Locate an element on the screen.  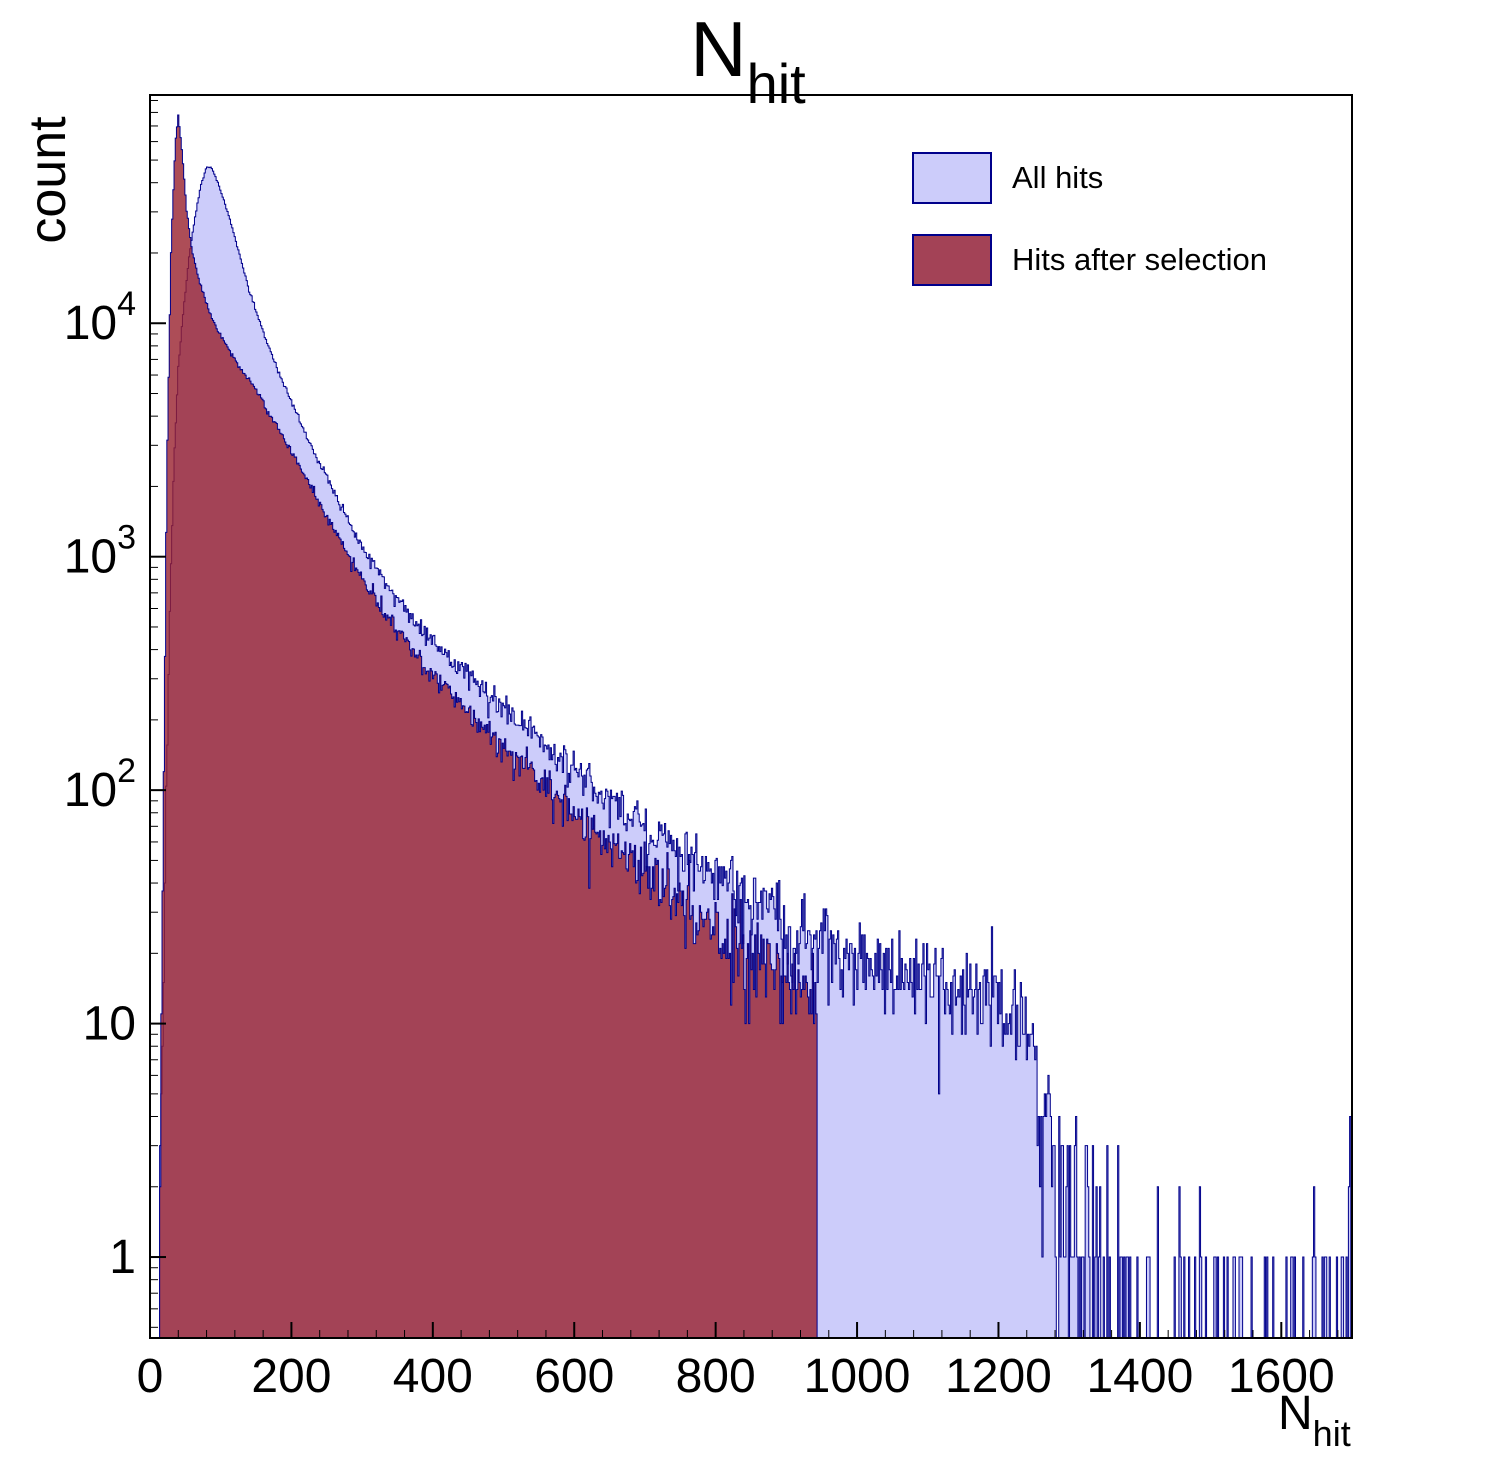
legend-label-all-hits: All hits is located at coordinates (1058, 177).